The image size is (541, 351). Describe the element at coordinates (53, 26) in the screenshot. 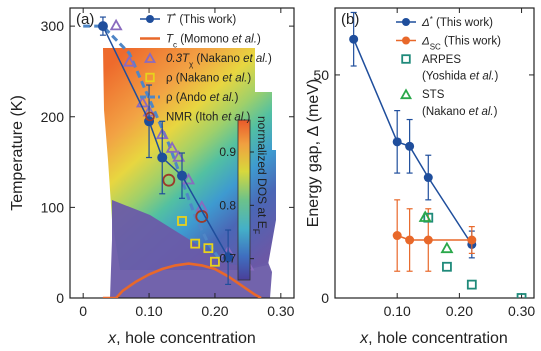

I see `y-tick-label: 300` at that location.